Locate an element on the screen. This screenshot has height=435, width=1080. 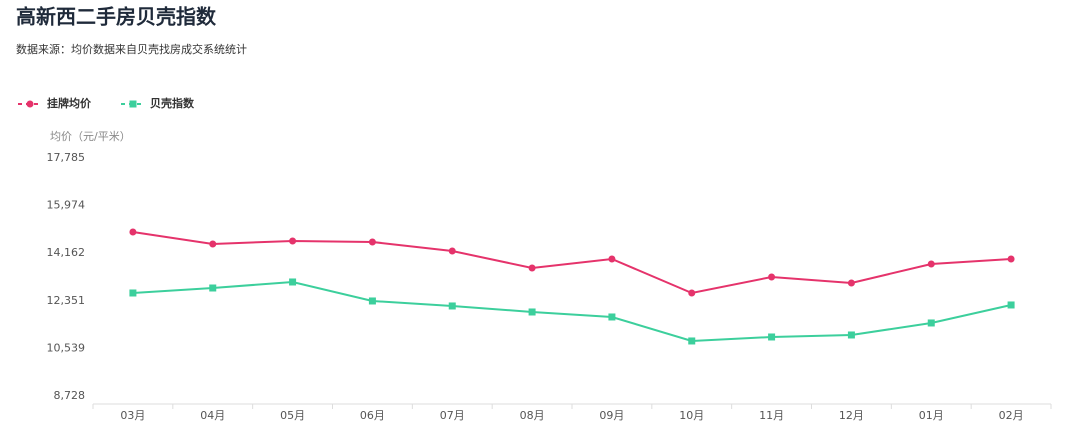
x-tick-label: 01月 is located at coordinates (931, 415).